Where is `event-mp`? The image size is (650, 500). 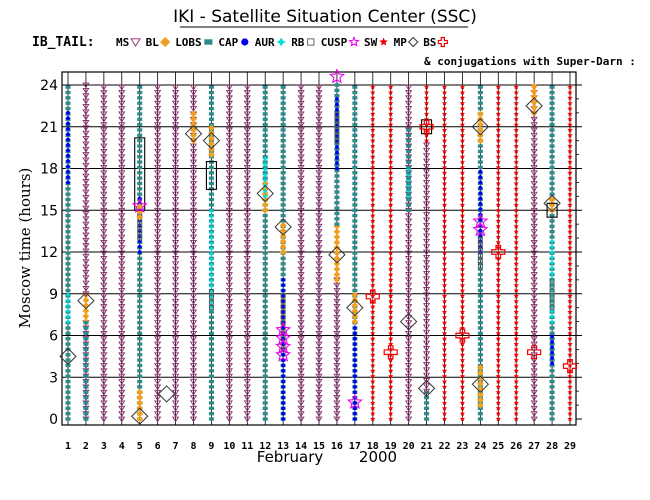 event-mp is located at coordinates (283, 227).